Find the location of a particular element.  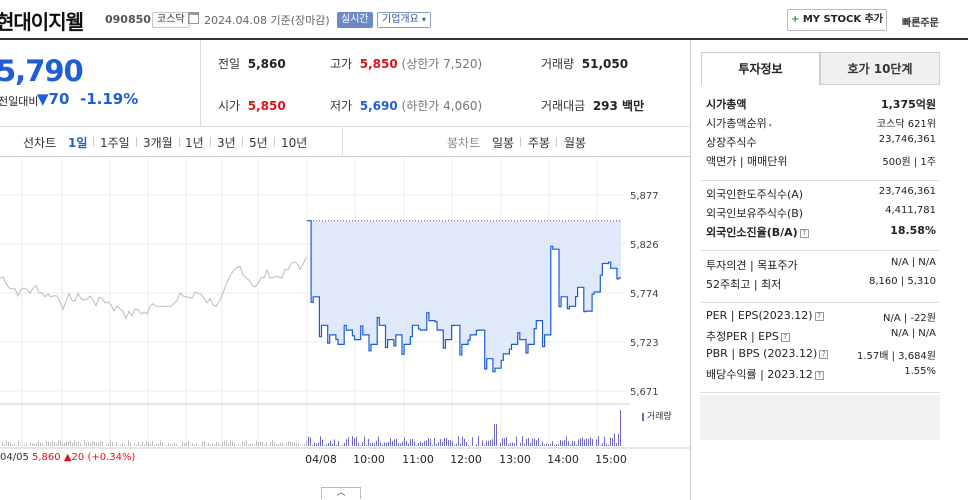

info-value: 4,411,781 is located at coordinates (910, 210).